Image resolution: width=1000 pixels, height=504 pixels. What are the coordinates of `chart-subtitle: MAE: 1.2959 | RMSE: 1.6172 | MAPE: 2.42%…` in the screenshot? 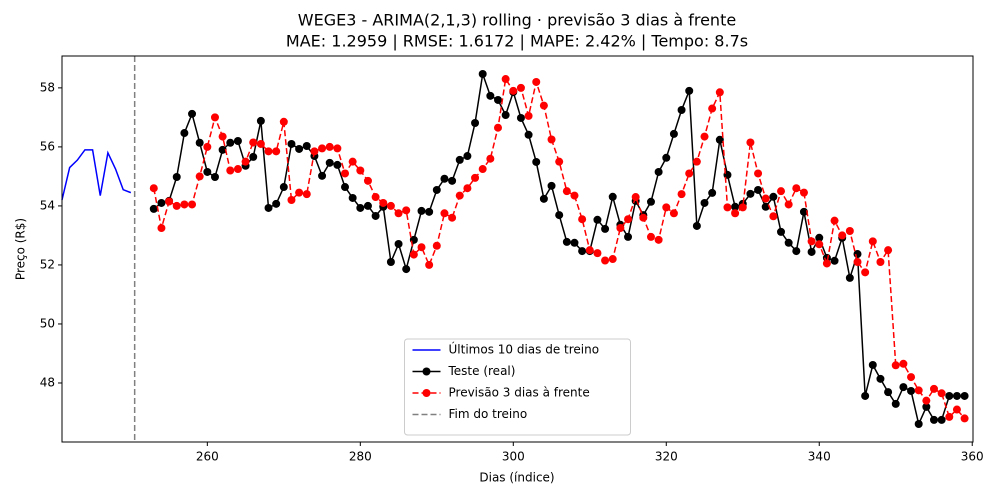 It's located at (517, 41).